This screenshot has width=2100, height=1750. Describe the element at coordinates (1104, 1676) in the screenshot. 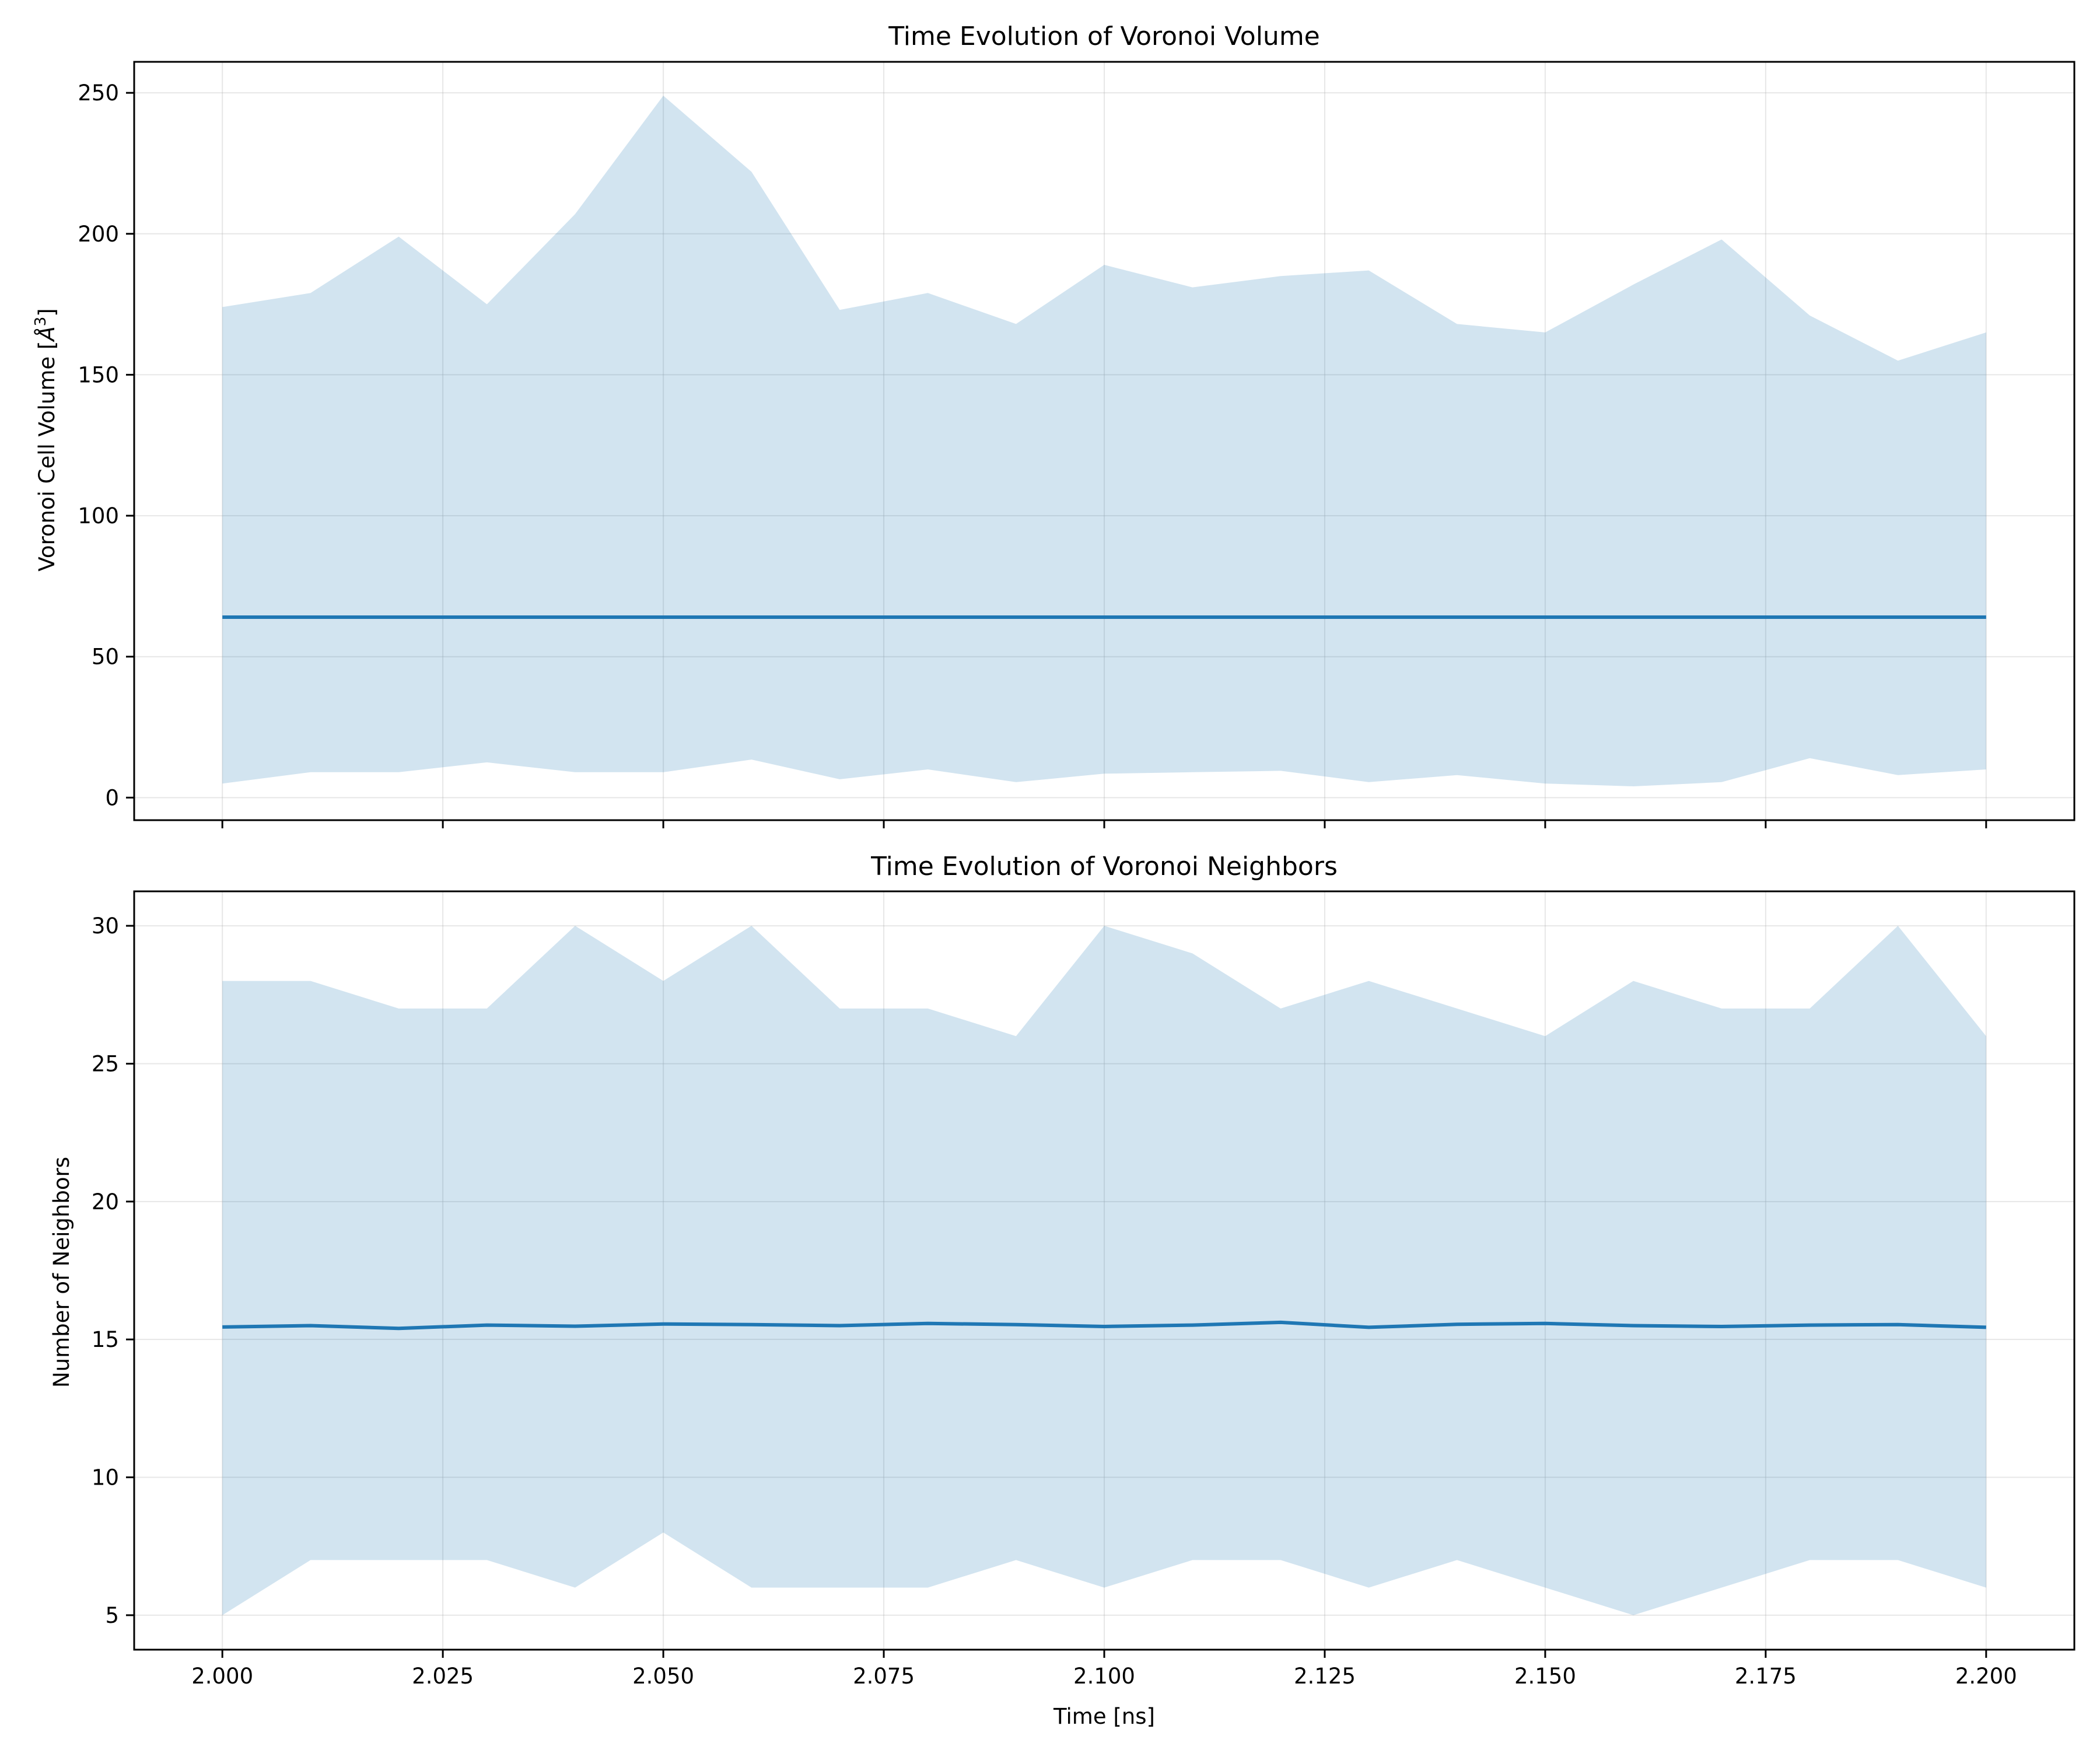

I see `neighbors-x-tick-label-4: 2.100` at that location.